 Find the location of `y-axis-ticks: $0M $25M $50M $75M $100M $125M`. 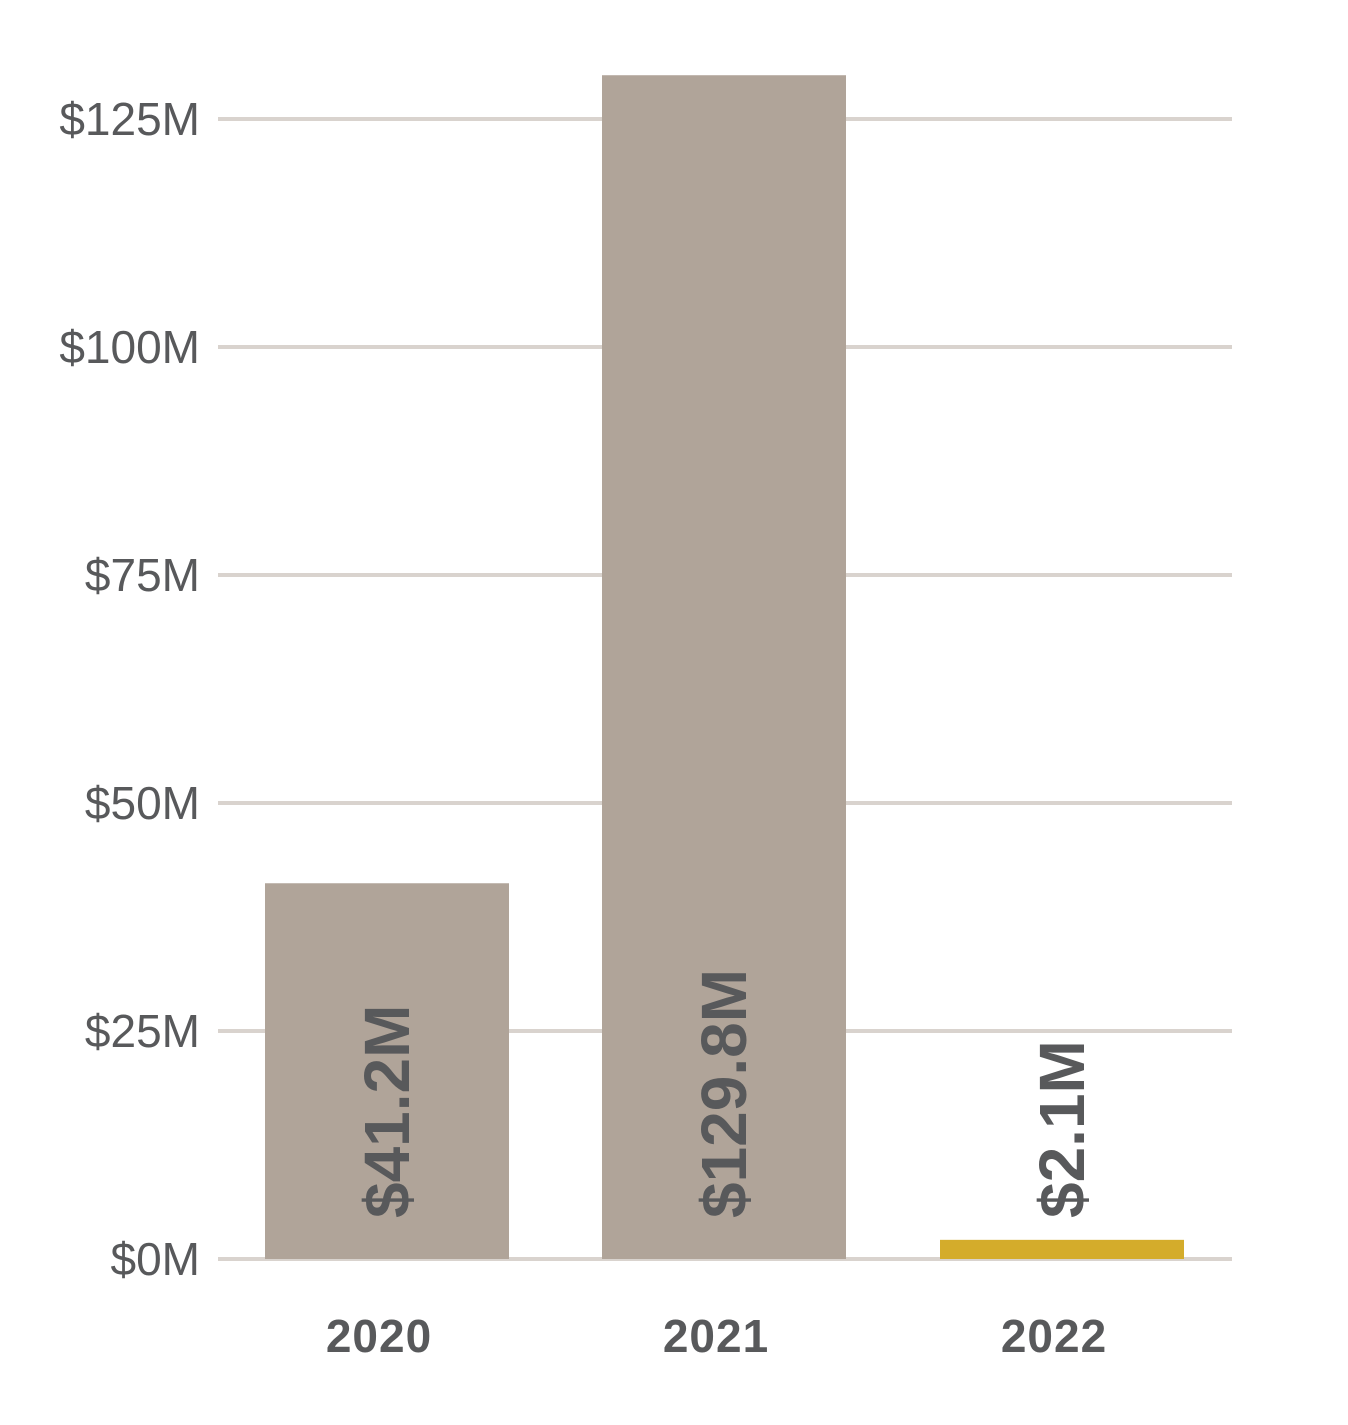

y-axis-ticks: $0M $25M $50M $75M $100M $125M is located at coordinates (129, 689).